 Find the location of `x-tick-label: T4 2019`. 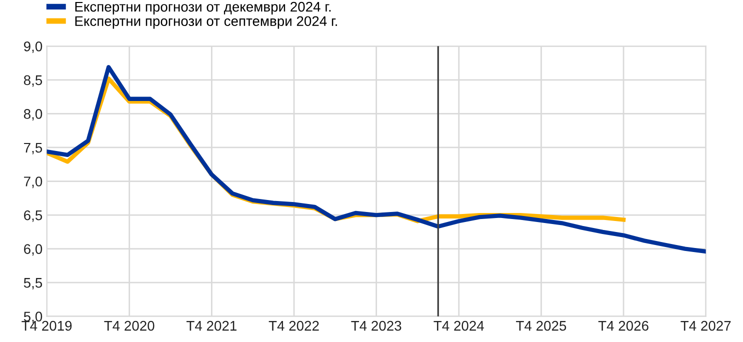

x-tick-label: T4 2019 is located at coordinates (47, 325).